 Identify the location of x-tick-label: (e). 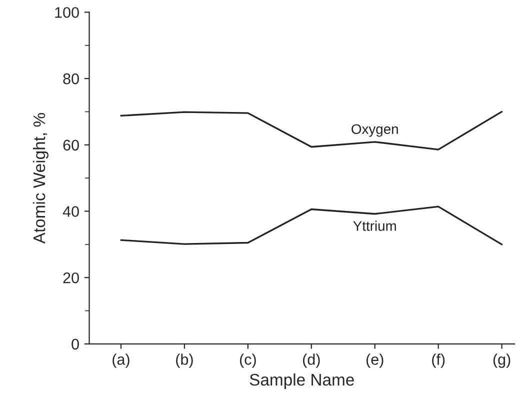
(375, 361).